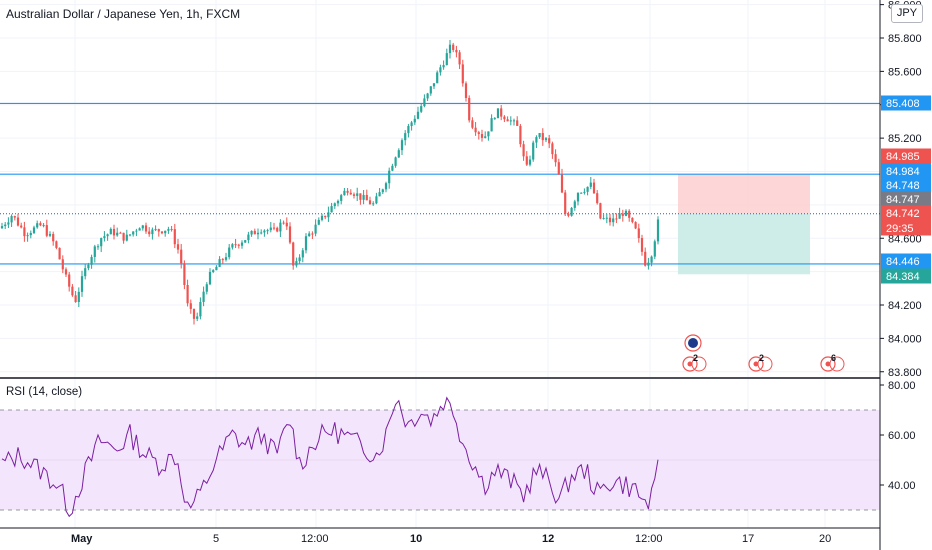  What do you see at coordinates (748, 539) in the screenshot?
I see `time-tick-label: 17` at bounding box center [748, 539].